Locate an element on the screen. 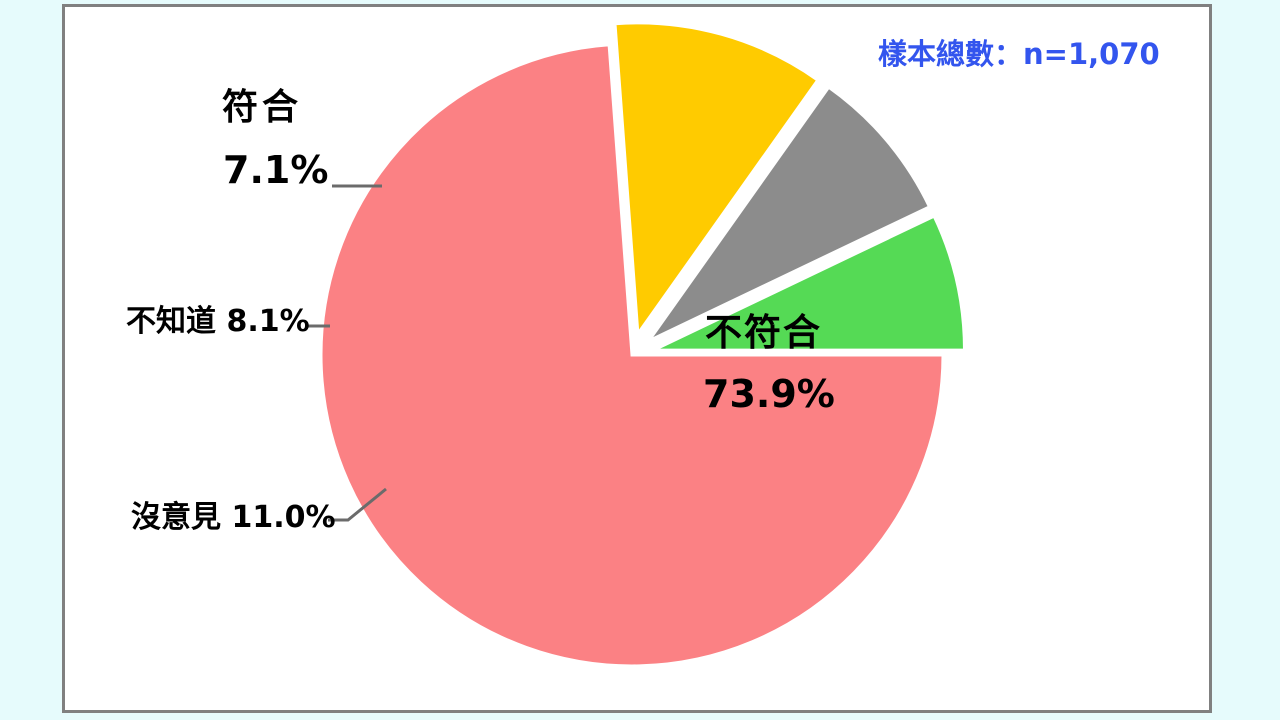 This screenshot has height=720, width=1280. sample-size-note: 樣本總數：n=1,070 is located at coordinates (1019, 54).